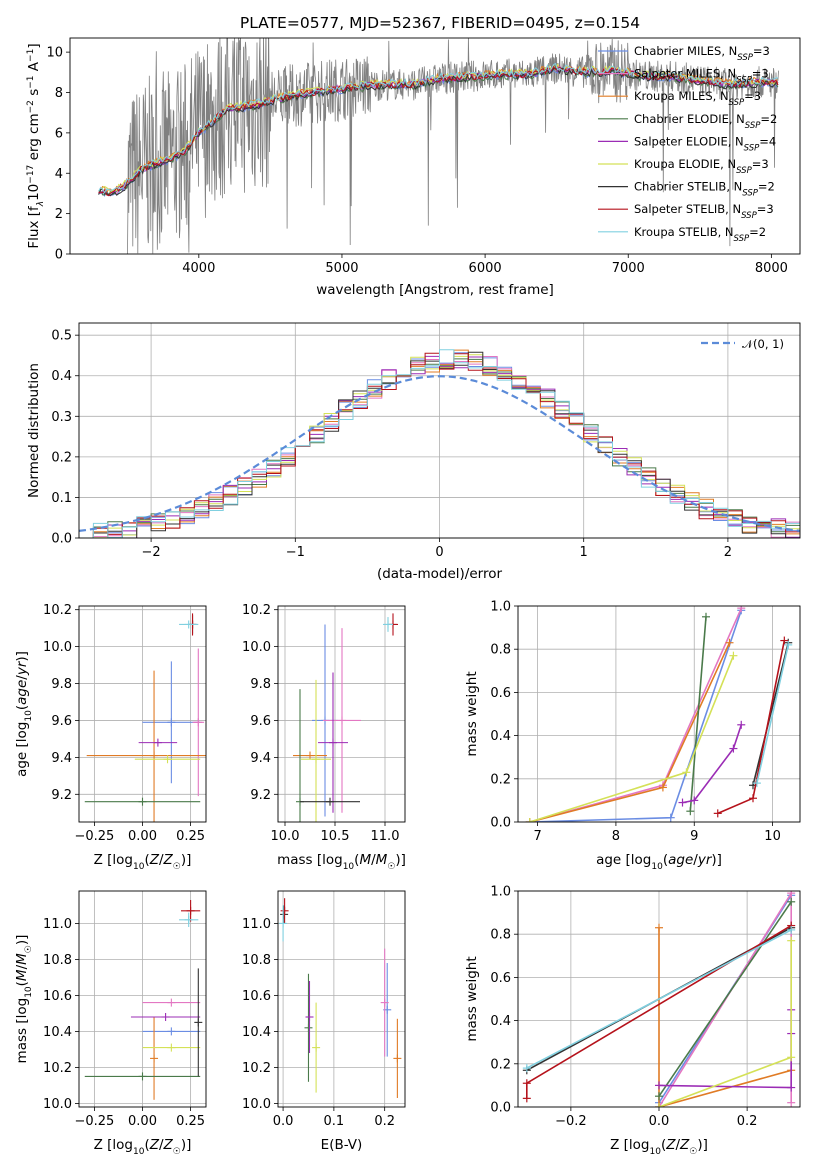 This screenshot has height=1170, width=819. I want to click on normal-legend-label: 𝒩(0, 1), so click(763, 344).